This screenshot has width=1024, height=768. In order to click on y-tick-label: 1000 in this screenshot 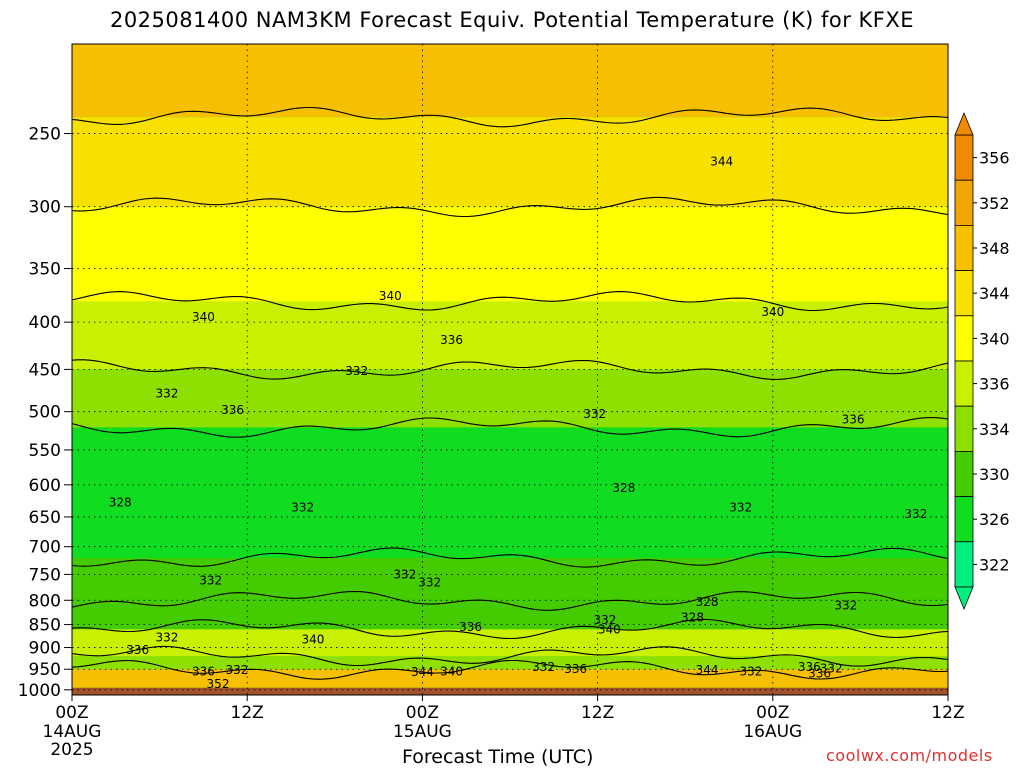, I will do `click(39, 691)`.